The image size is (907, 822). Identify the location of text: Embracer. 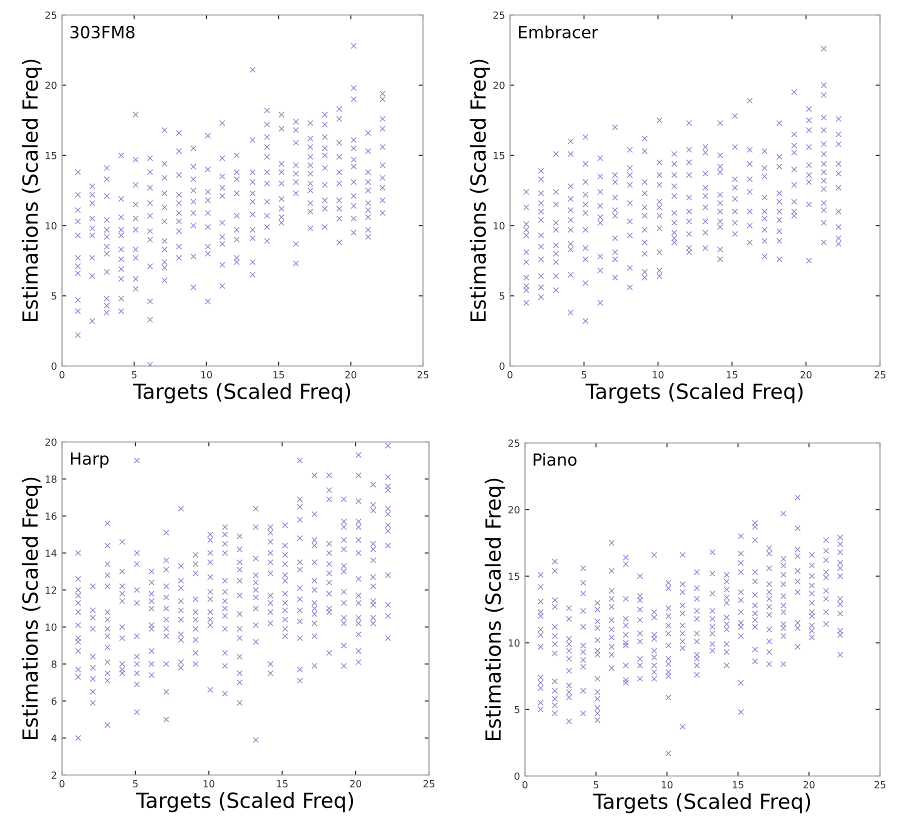
(558, 32).